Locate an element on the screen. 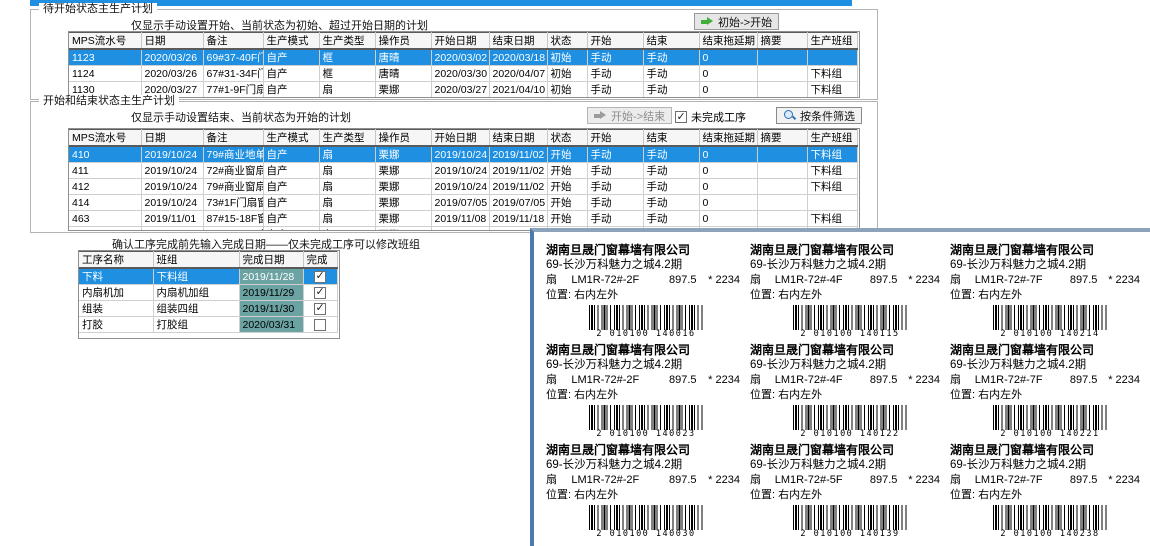 The width and height of the screenshot is (1150, 546). done-cell is located at coordinates (320, 308).